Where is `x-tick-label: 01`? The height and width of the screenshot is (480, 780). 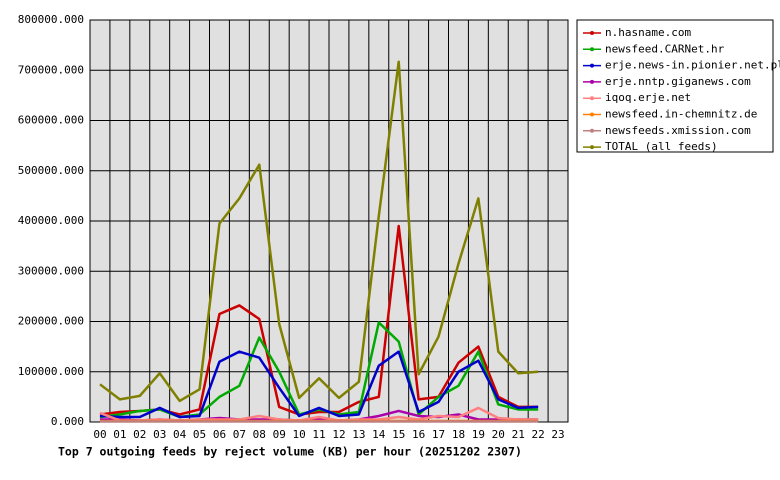
x-tick-label: 01 is located at coordinates (119, 434).